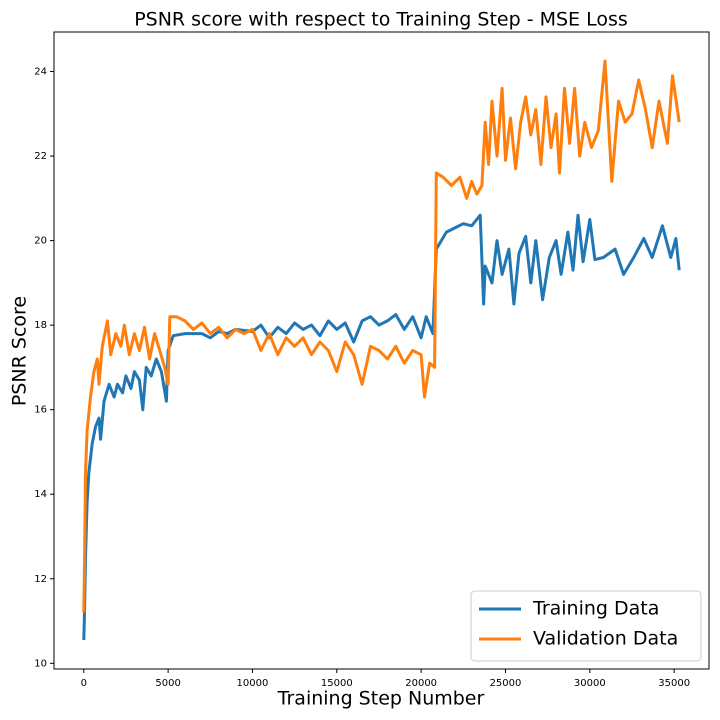  What do you see at coordinates (674, 683) in the screenshot?
I see `x-tick-label: 35000` at bounding box center [674, 683].